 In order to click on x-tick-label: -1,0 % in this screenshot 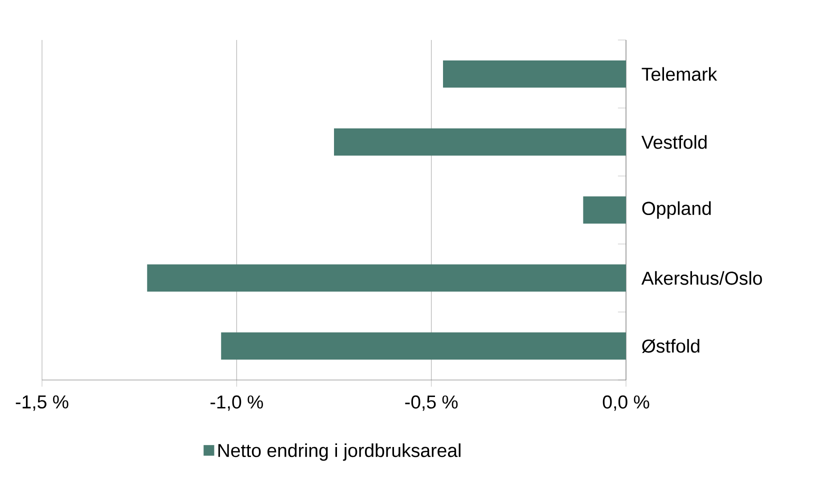, I will do `click(236, 403)`.